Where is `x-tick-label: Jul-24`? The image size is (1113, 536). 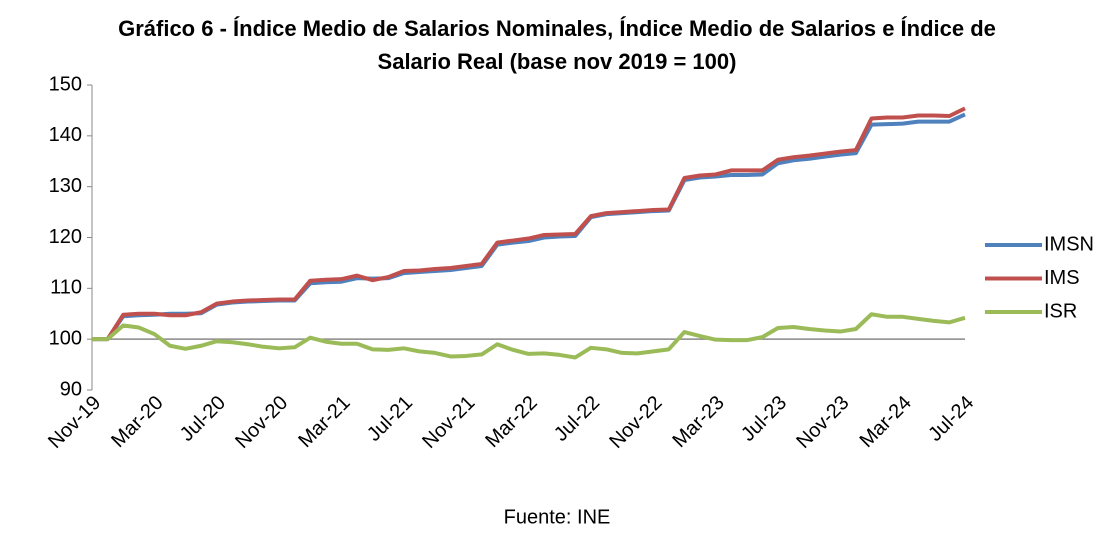 x-tick-label: Jul-24 is located at coordinates (951, 419).